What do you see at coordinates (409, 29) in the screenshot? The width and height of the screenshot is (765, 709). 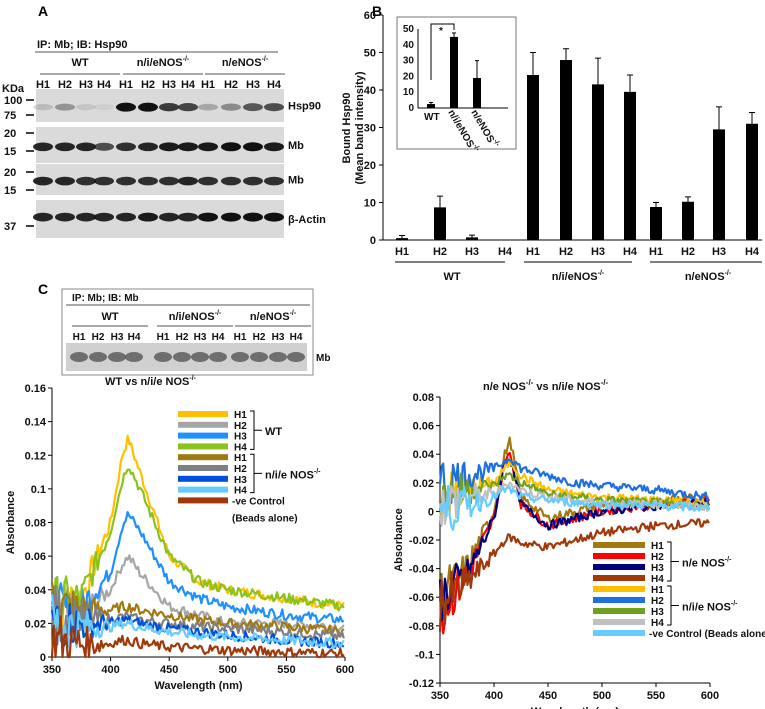 I see `y-tick-label: 50` at bounding box center [409, 29].